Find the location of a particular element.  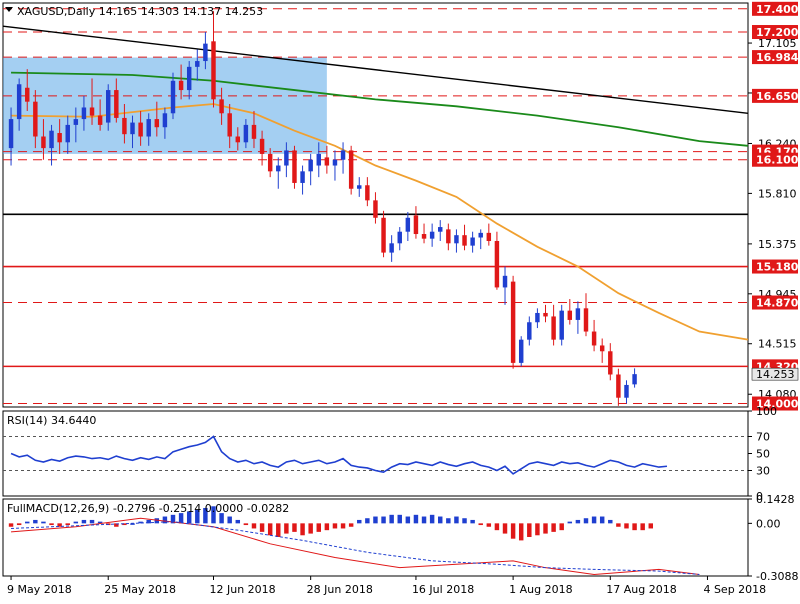

chart-menu-triangle-icon is located at coordinates (9, 9).